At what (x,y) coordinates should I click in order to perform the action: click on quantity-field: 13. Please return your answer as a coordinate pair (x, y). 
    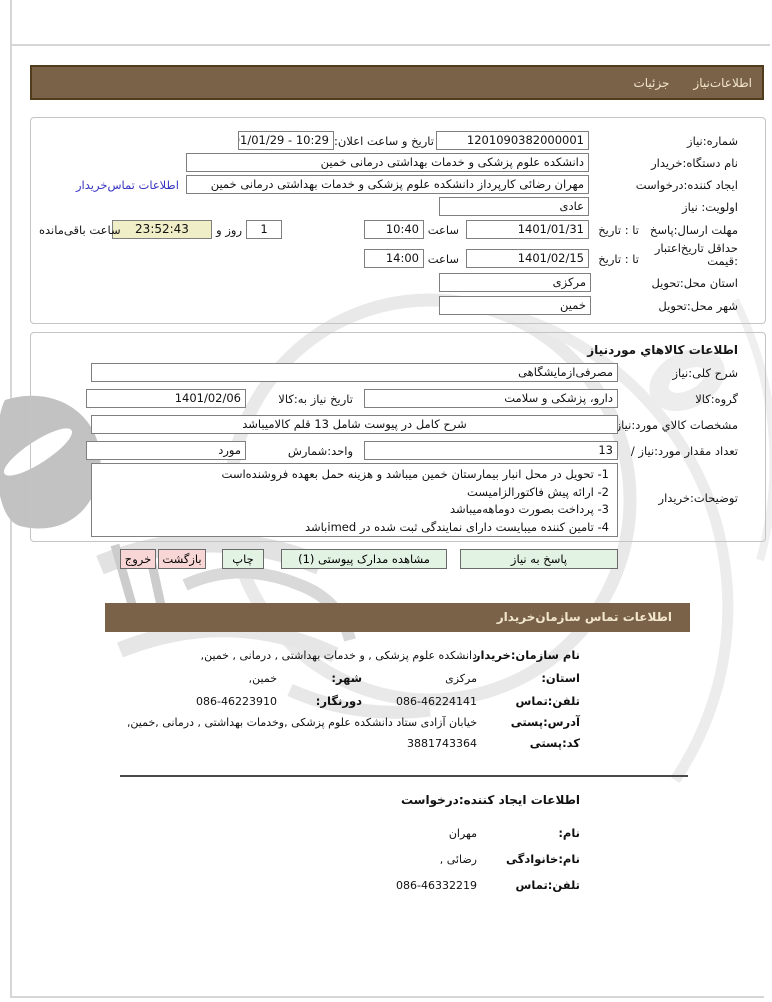
    Looking at the image, I should click on (491, 450).